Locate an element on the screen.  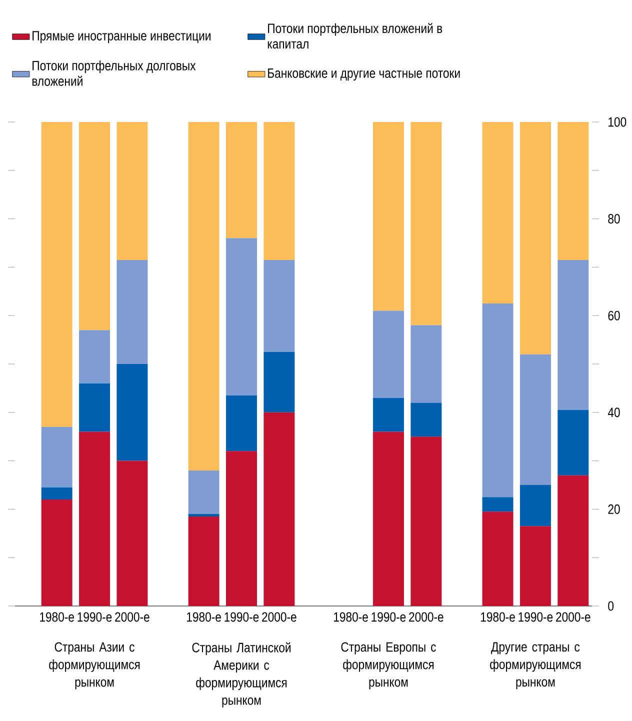
y-tick-label: 40 is located at coordinates (614, 413).